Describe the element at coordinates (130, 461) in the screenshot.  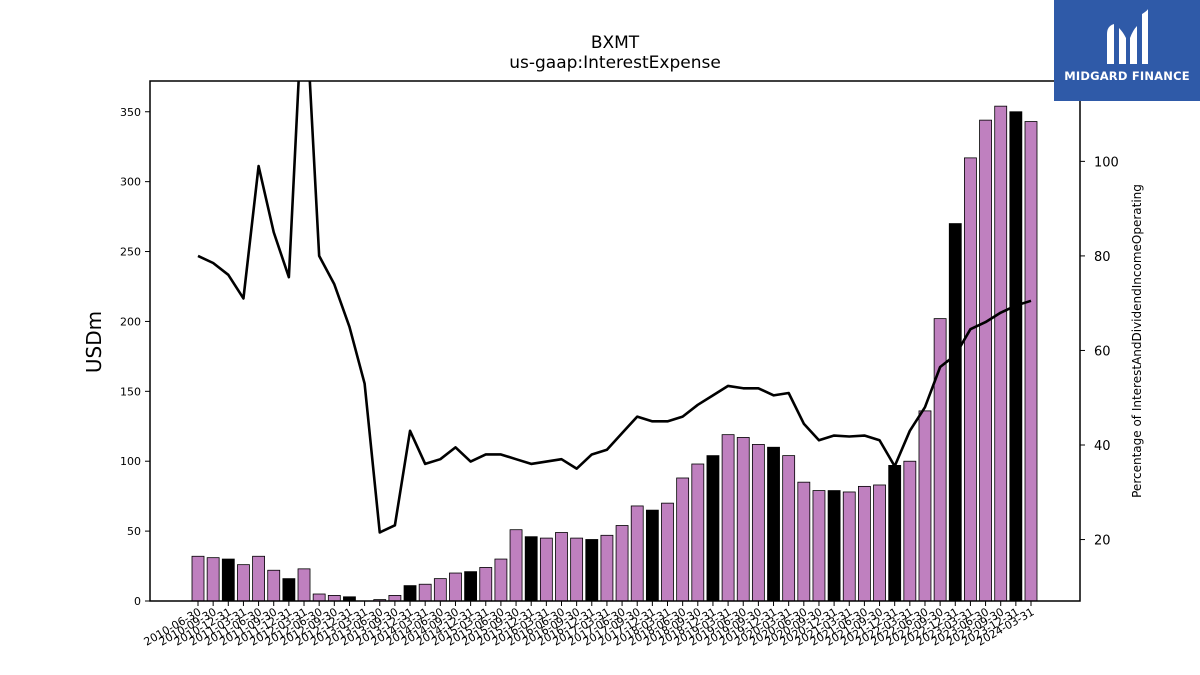
I see `y-tick-label: 100` at that location.